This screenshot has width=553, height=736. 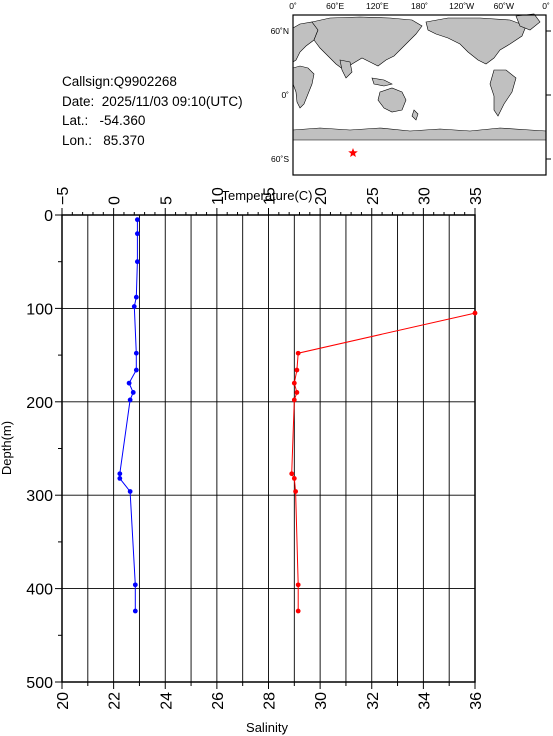 I want to click on y-tick-label: 400, so click(x=39, y=590).